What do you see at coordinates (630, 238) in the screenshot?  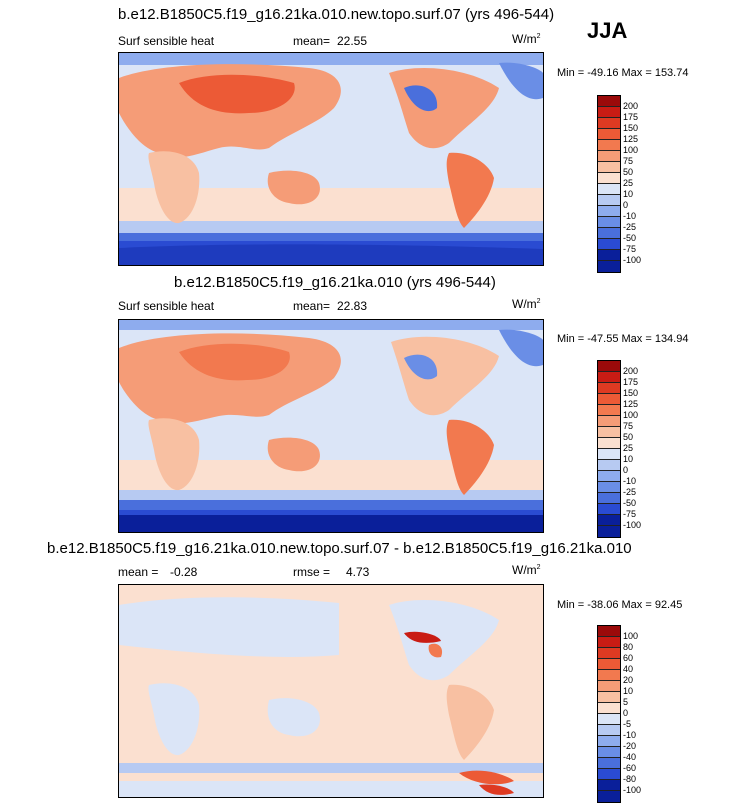 I see `panel-1-cbar-label: -50` at bounding box center [630, 238].